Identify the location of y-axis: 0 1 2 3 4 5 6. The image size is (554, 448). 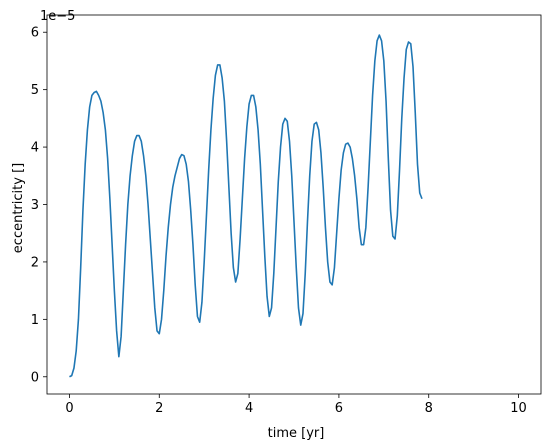
(39, 205).